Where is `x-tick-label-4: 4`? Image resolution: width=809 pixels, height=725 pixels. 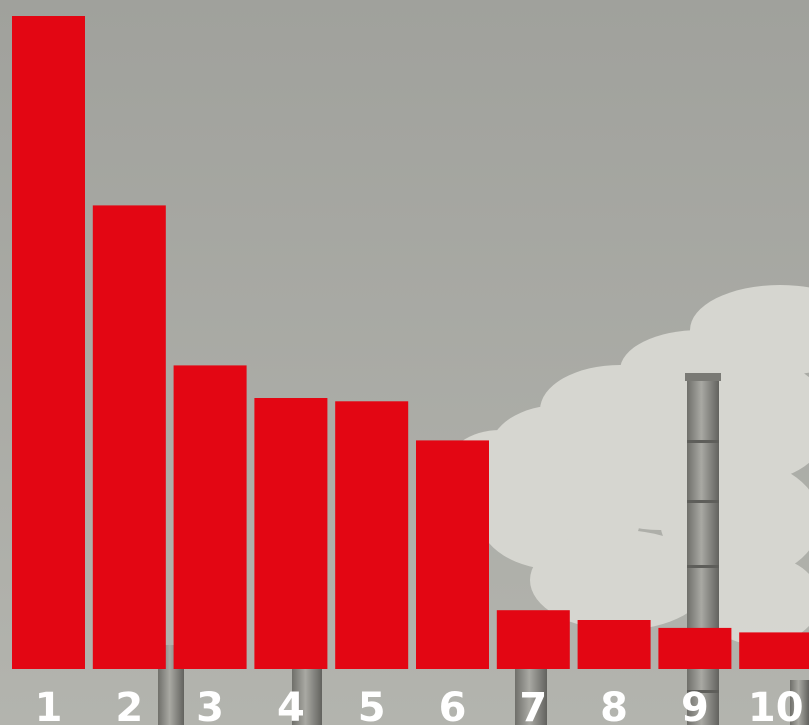 x-tick-label-4: 4 is located at coordinates (291, 705).